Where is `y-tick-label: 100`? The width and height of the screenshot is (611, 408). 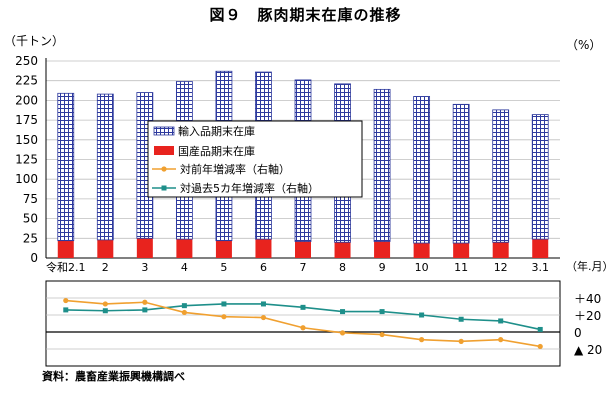
y-tick-label: 100 is located at coordinates (26, 179).